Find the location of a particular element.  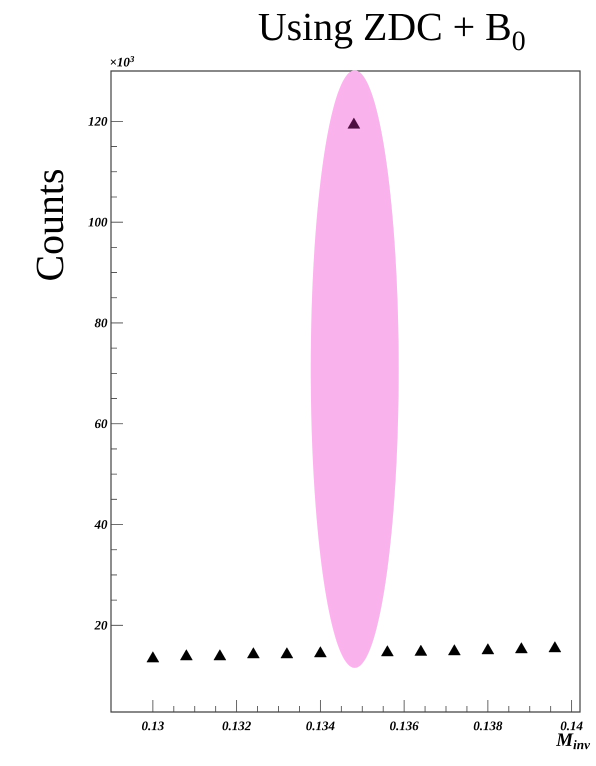

y-tick-label: 60 is located at coordinates (101, 423).